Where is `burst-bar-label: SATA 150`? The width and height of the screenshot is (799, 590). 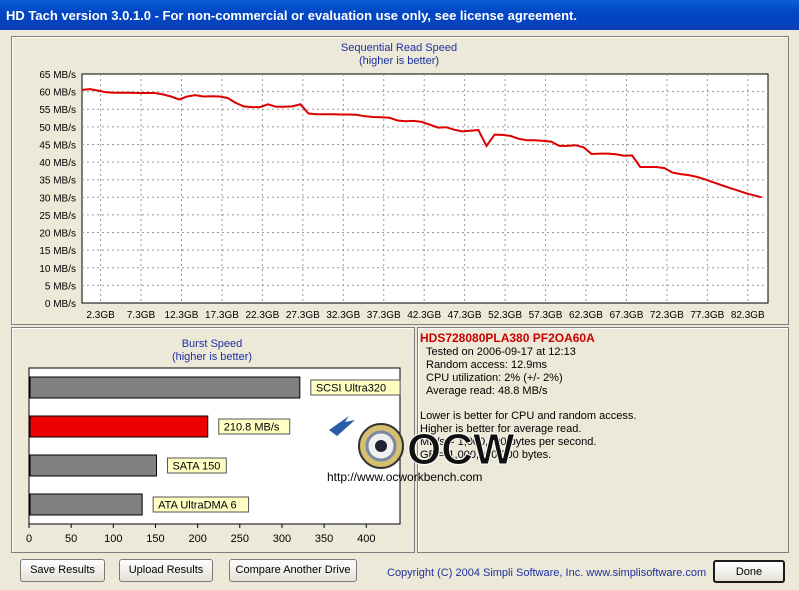
burst-bar-label: SATA 150 is located at coordinates (196, 467).